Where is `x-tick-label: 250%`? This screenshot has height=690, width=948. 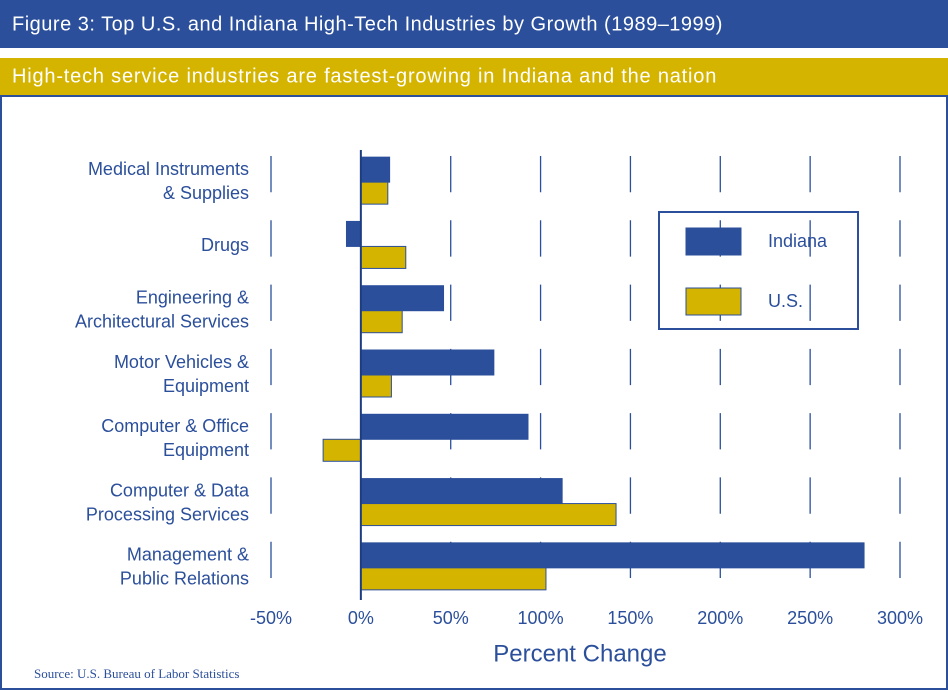 x-tick-label: 250% is located at coordinates (810, 618).